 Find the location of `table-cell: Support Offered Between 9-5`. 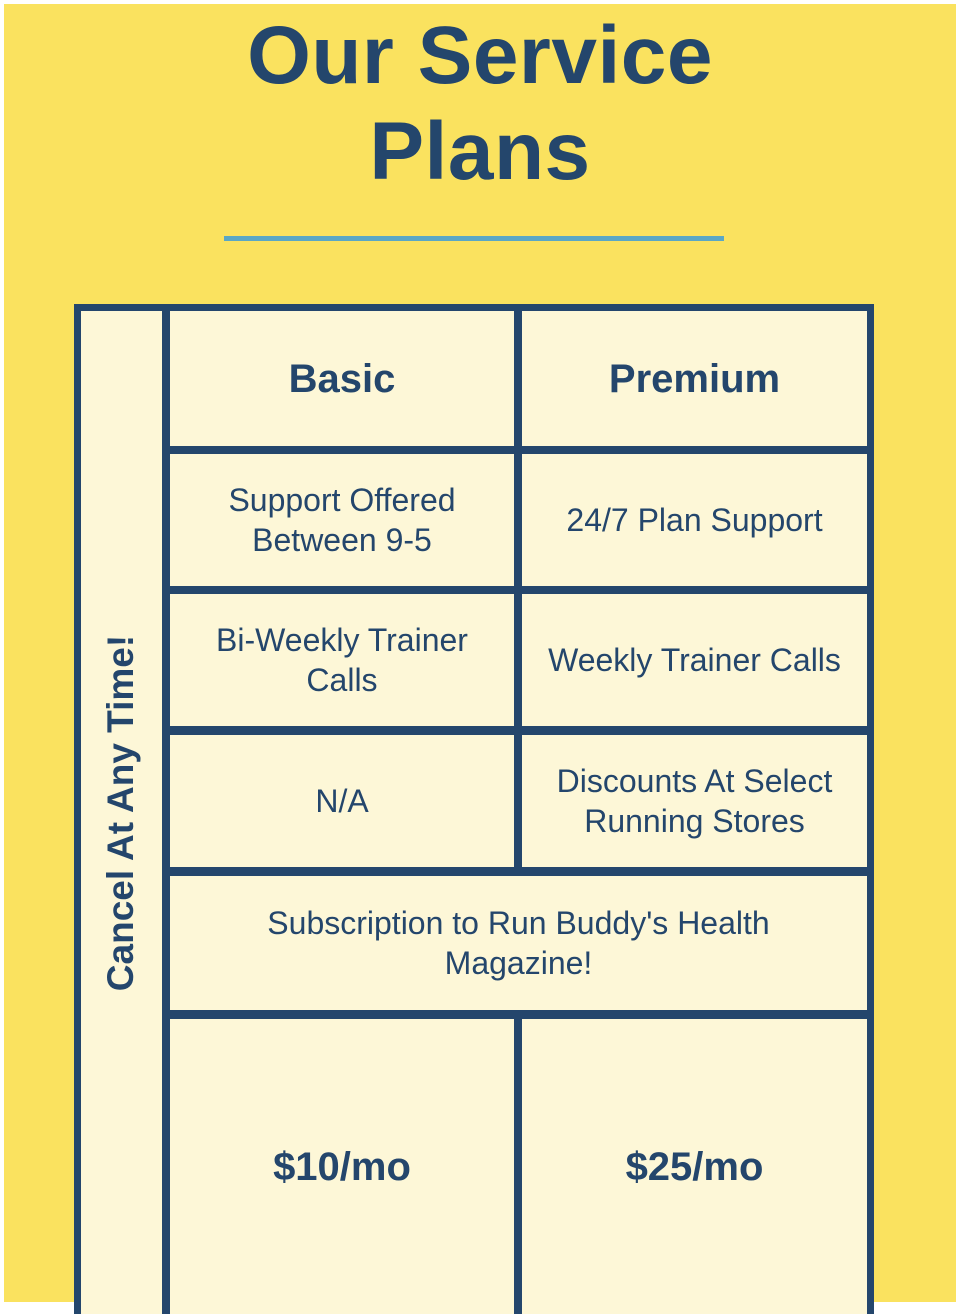

table-cell: Support Offered Between 9-5 is located at coordinates (342, 520).